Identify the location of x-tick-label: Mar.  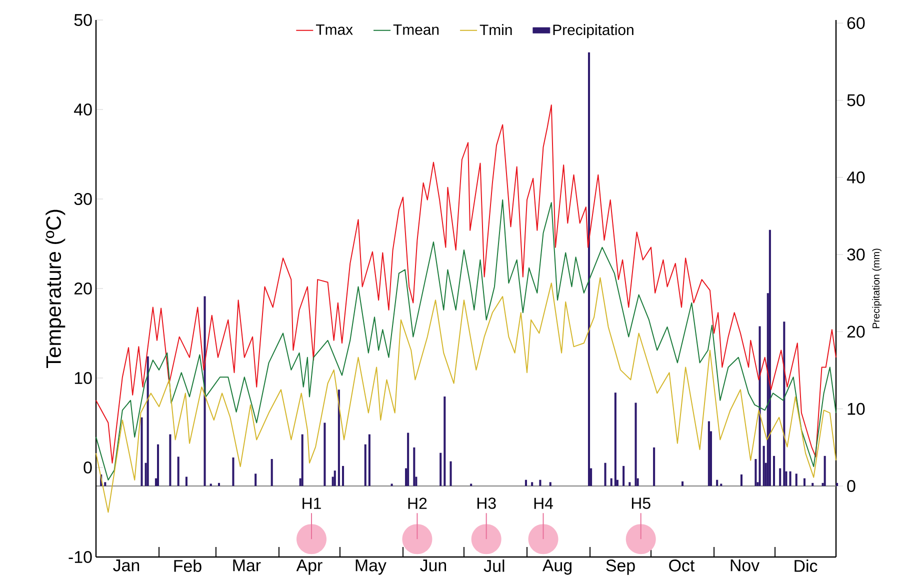
(247, 566).